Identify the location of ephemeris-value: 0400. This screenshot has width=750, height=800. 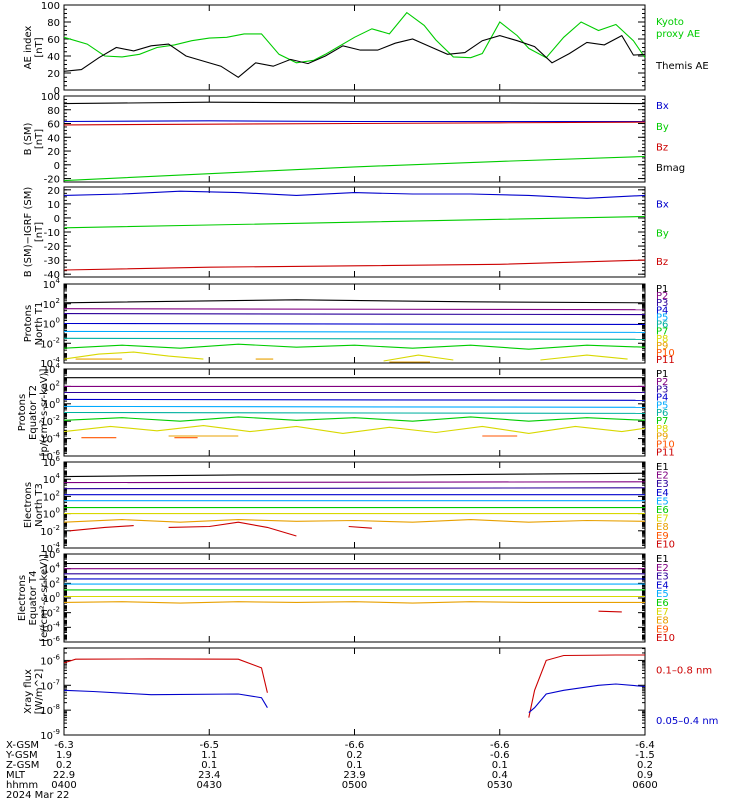
(63, 785).